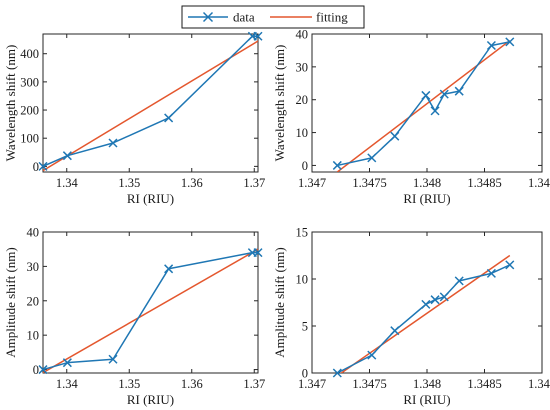  What do you see at coordinates (29, 54) in the screenshot?
I see `y-tick-label: 400` at bounding box center [29, 54].